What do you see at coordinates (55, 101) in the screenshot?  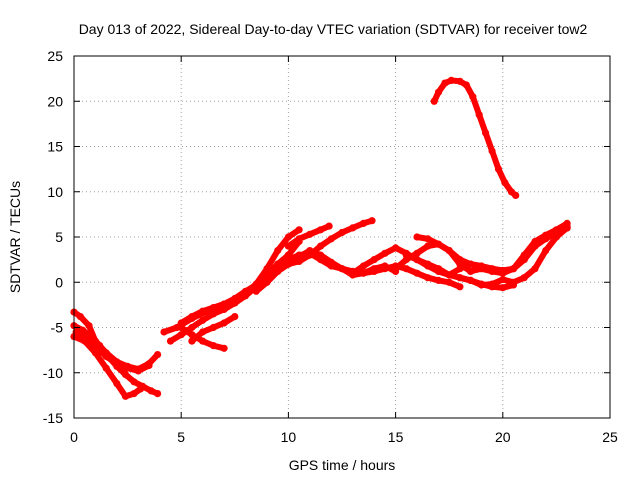 I see `y-tick-label: 20` at bounding box center [55, 101].